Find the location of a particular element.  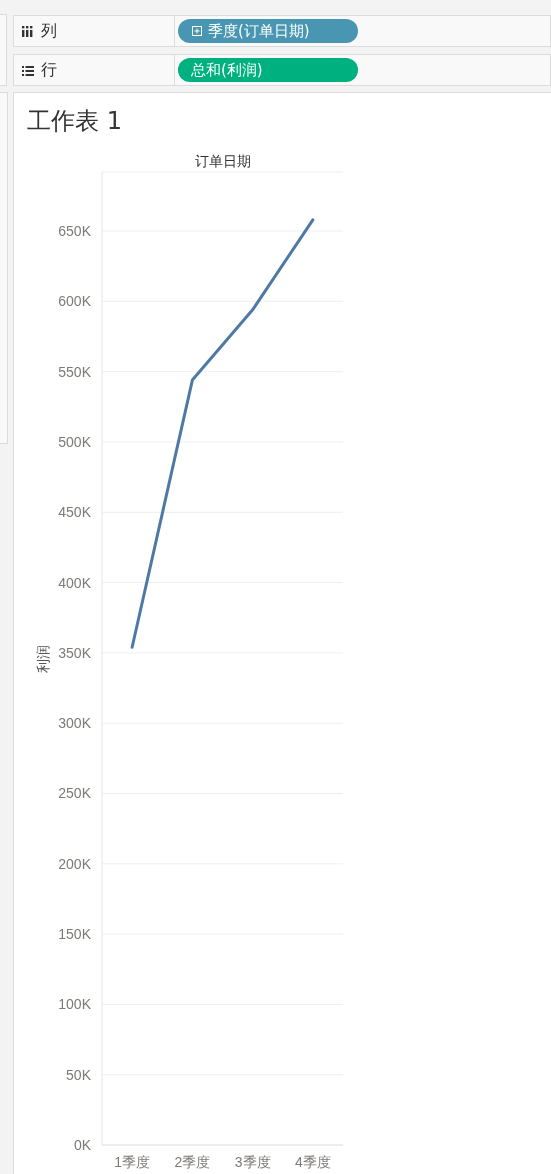

y-tick-label: 450K is located at coordinates (75, 512).